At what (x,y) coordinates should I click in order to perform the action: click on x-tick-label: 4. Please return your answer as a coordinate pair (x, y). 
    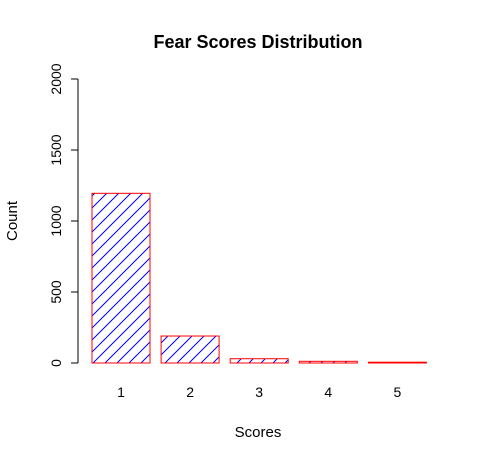
    Looking at the image, I should click on (328, 392).